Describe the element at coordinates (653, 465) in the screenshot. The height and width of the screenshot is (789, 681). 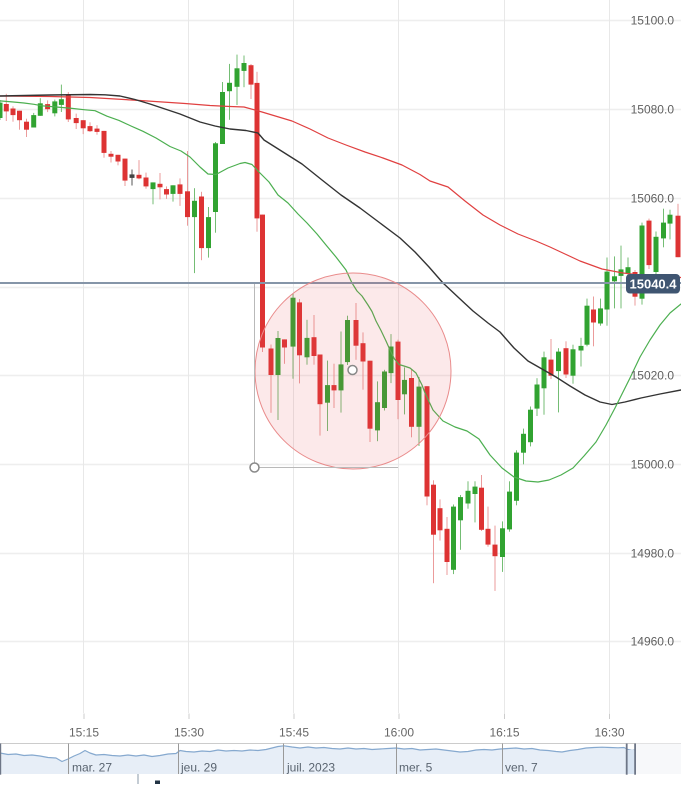
I see `svg-text: 15000.0` at that location.